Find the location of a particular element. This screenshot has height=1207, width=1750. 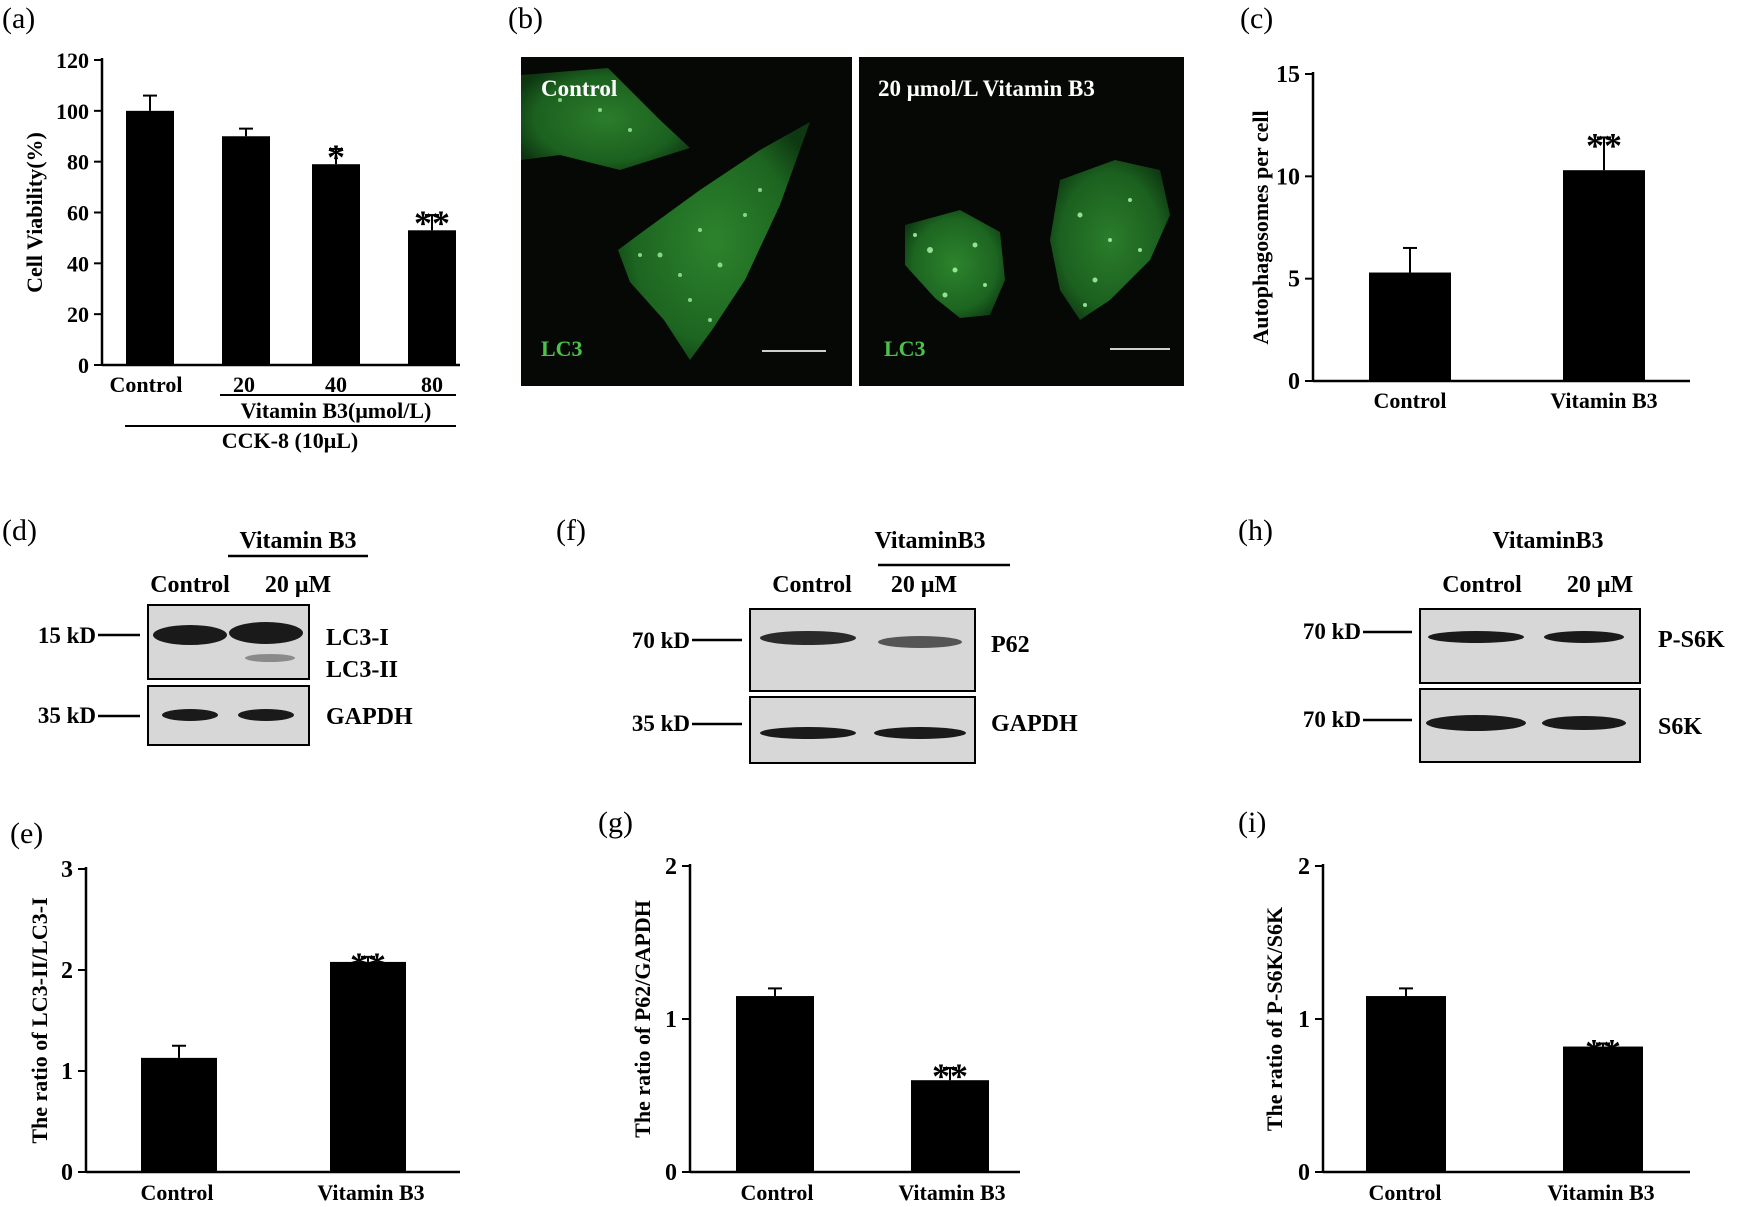

y-tick-label: 40 is located at coordinates (78, 263).